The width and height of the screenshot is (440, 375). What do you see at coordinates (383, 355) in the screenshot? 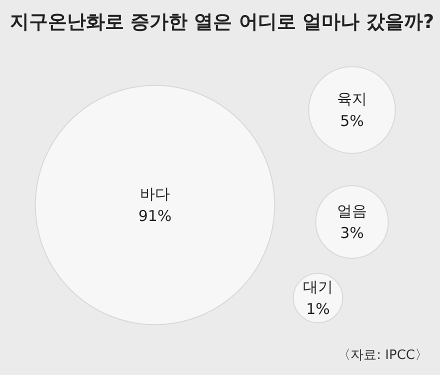
I see `text: 〈자료: IPCC〉` at bounding box center [383, 355].